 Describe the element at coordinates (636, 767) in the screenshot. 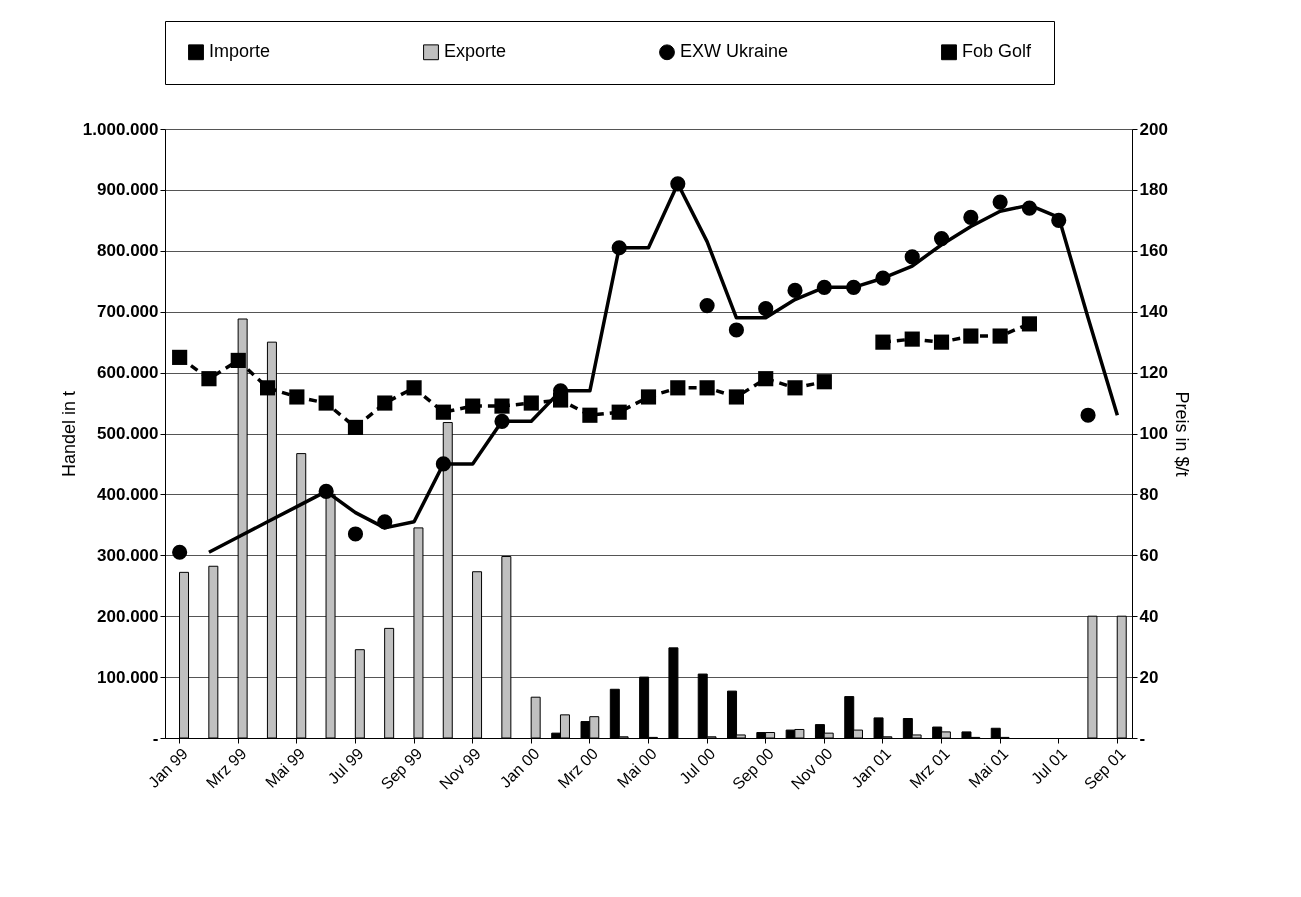

I see `x-tick-label: Mai 00` at that location.